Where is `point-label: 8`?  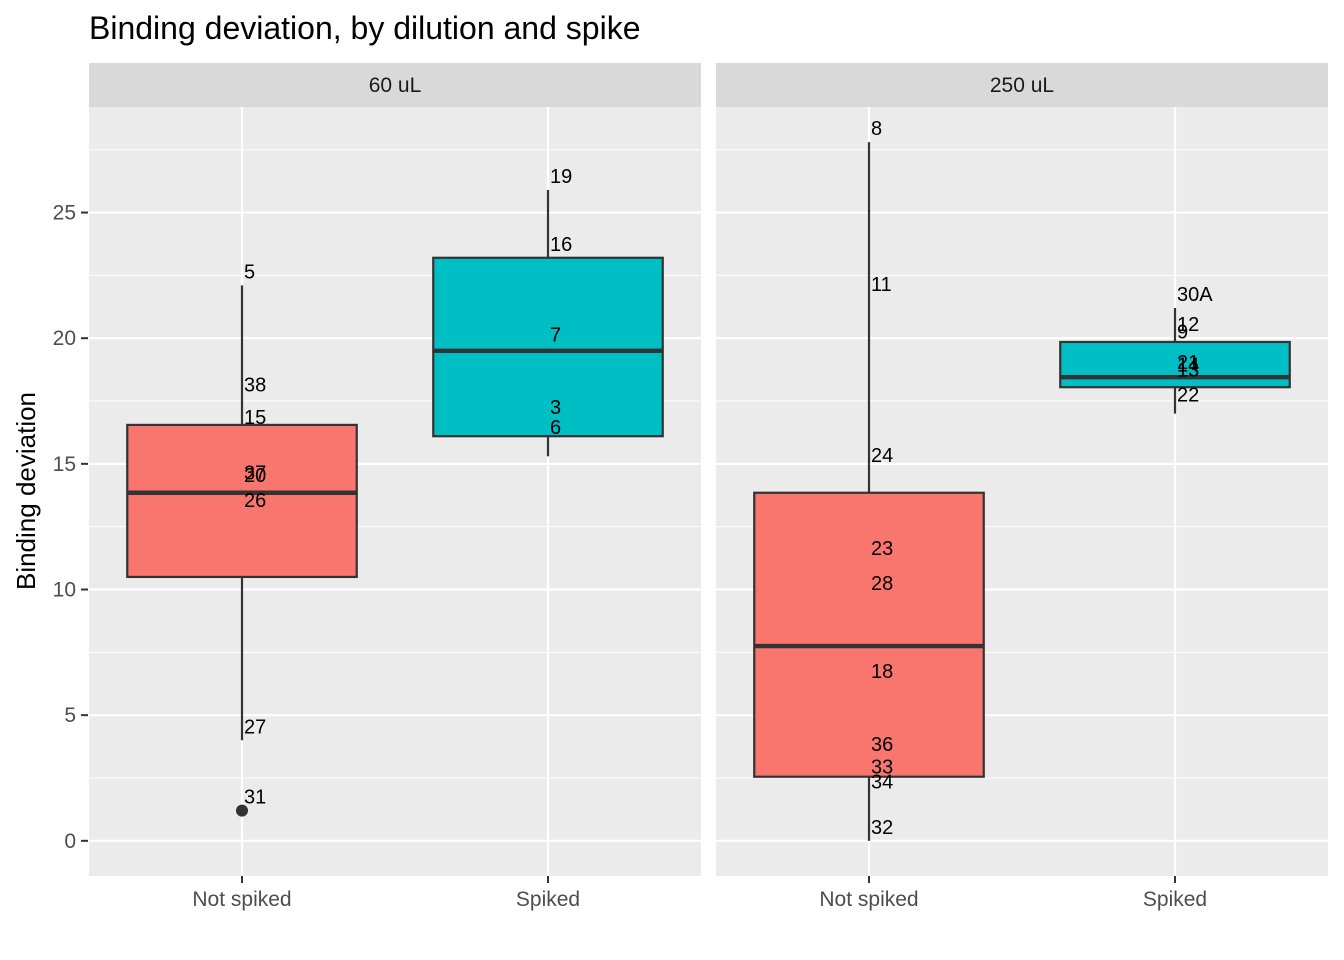
point-label: 8 is located at coordinates (876, 129).